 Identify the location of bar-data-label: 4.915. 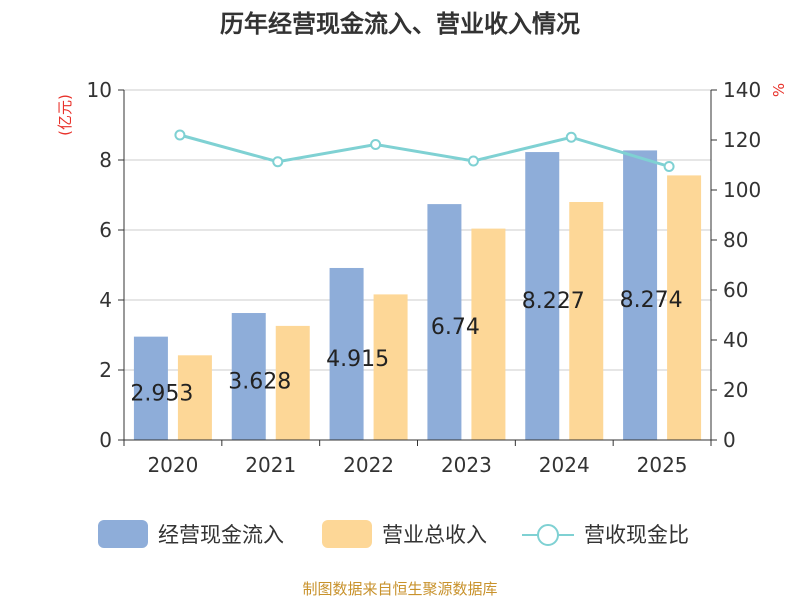
(357, 359).